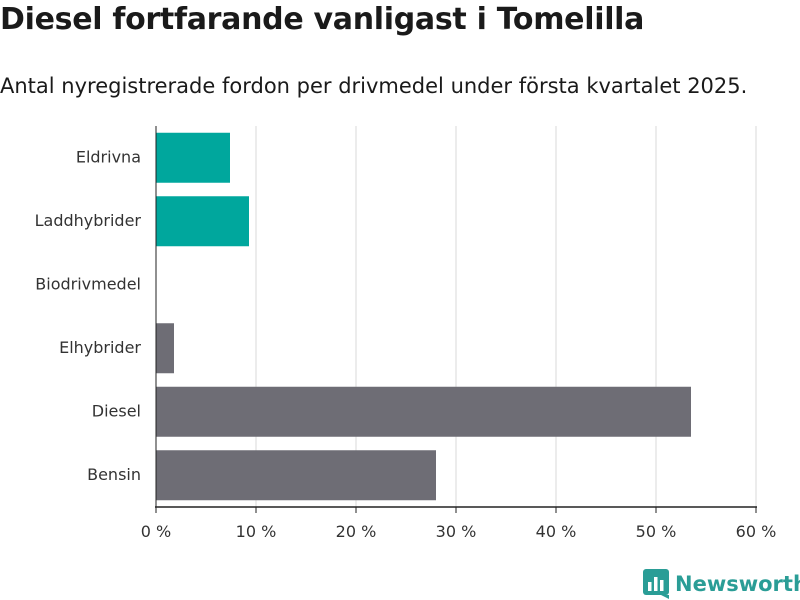  Describe the element at coordinates (456, 531) in the screenshot. I see `x-tick-label: 30 %` at that location.